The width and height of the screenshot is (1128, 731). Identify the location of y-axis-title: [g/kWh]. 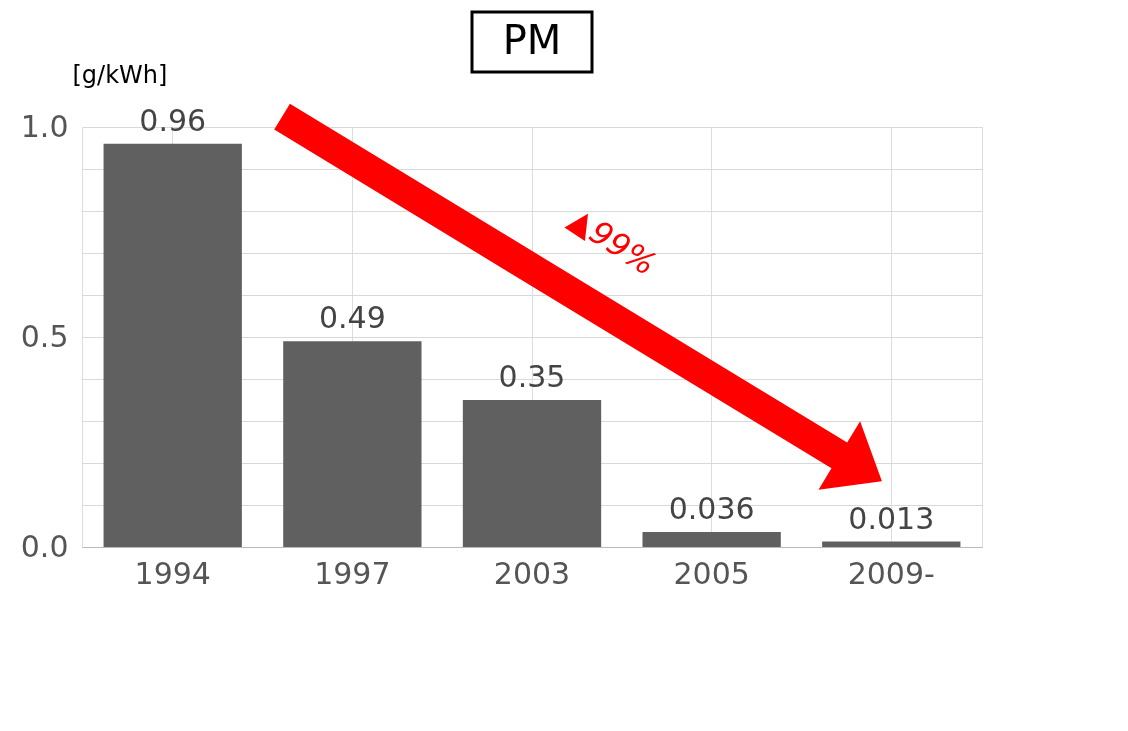
(120, 74).